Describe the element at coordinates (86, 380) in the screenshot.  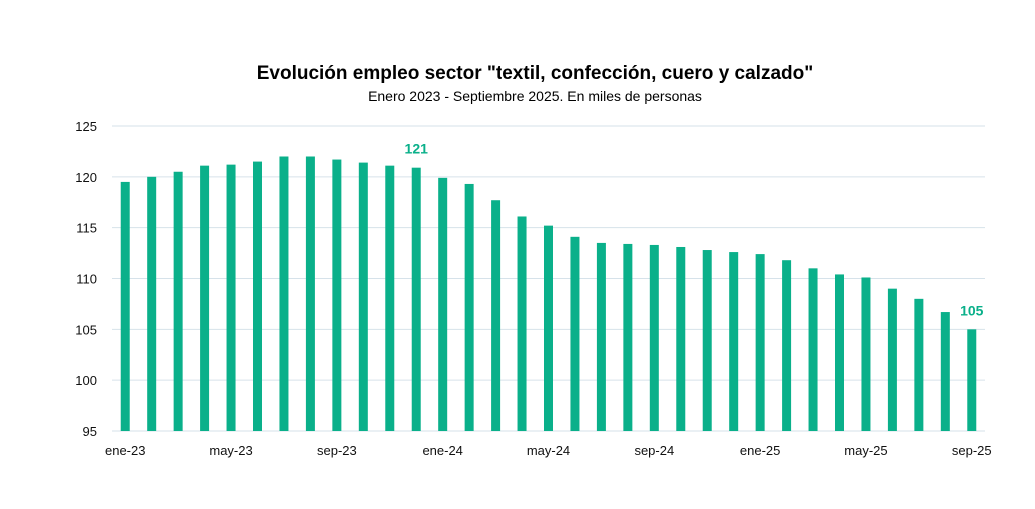
I see `y-tick-label: 100` at that location.